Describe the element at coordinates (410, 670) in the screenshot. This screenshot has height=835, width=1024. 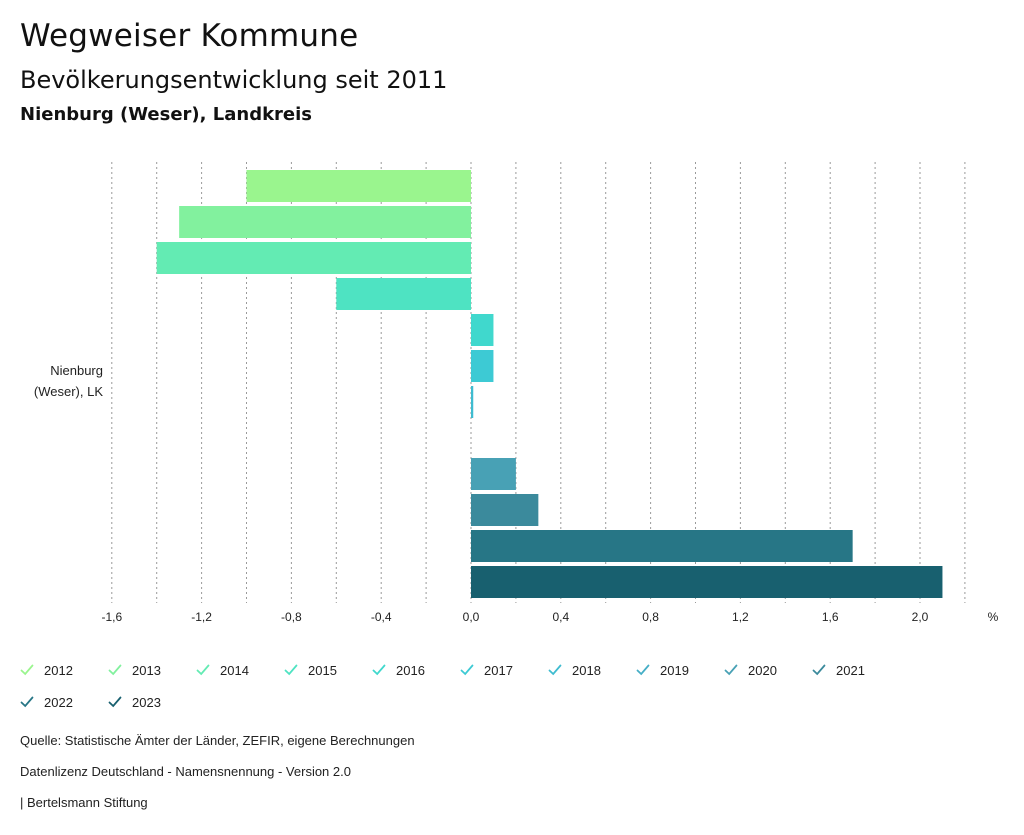
I see `legend-label: 2016` at that location.